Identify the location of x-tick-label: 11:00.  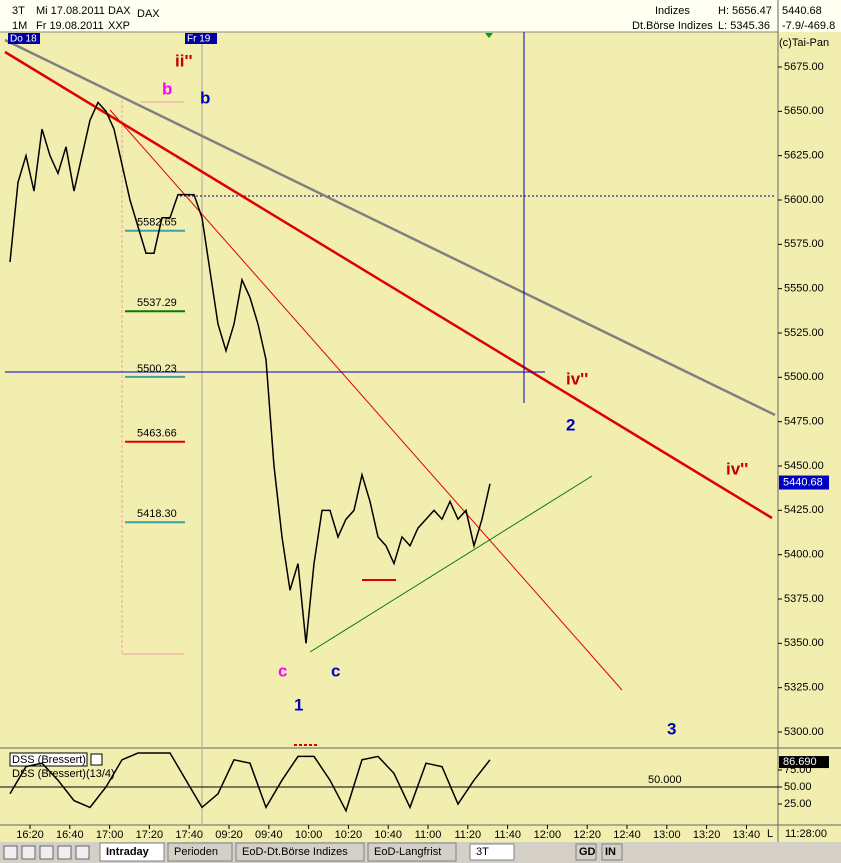
(428, 835).